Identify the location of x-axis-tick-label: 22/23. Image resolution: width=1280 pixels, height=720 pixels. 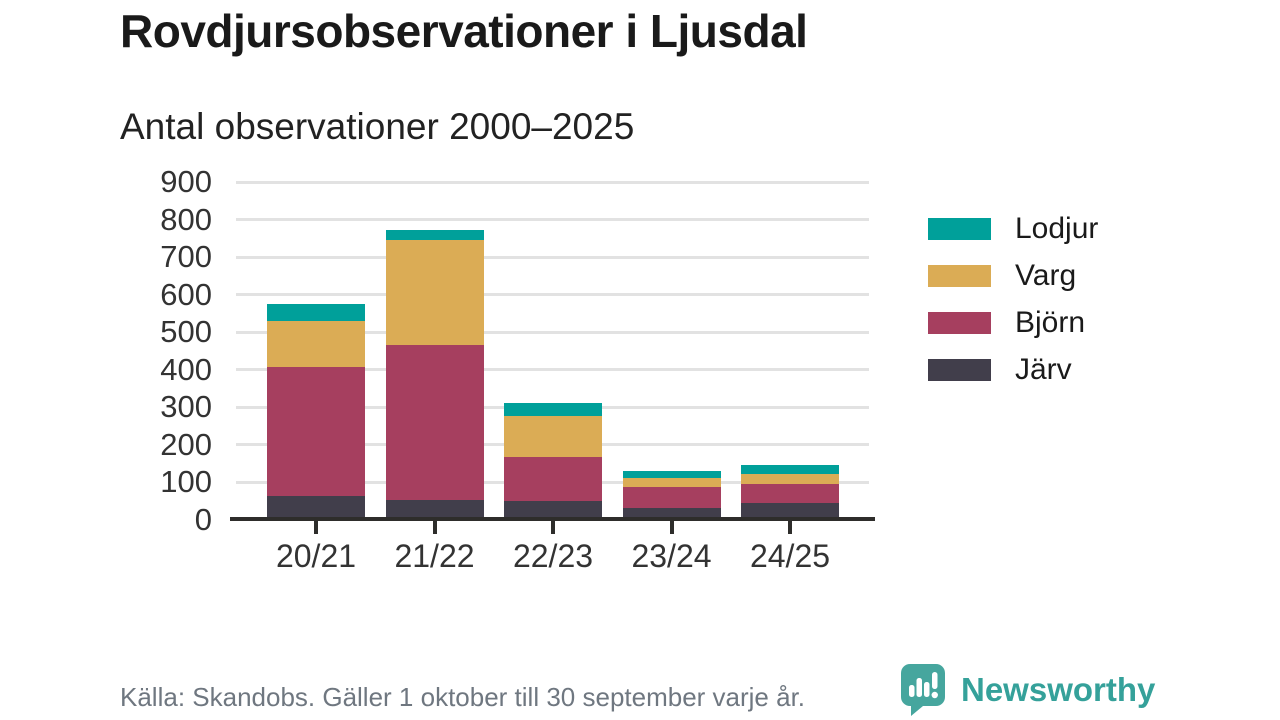
(553, 556).